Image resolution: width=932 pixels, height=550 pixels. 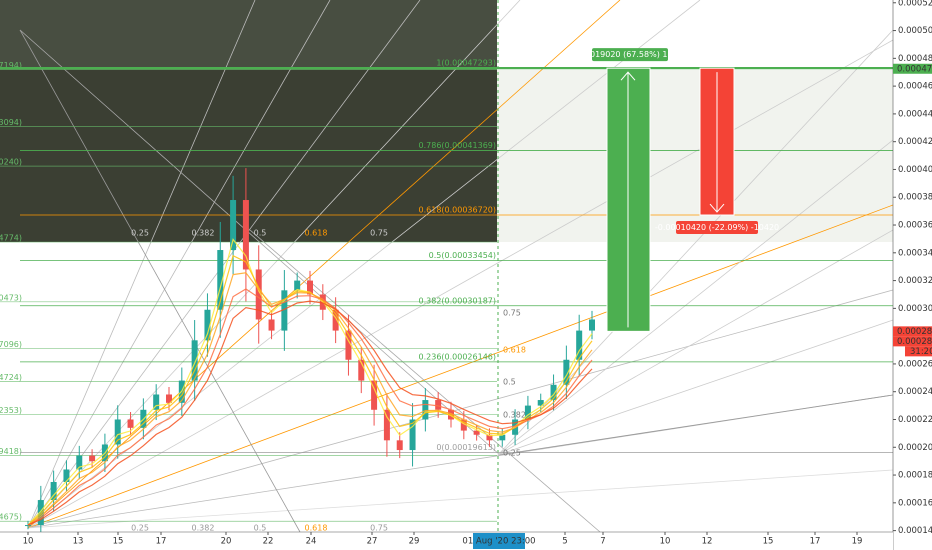 What do you see at coordinates (11, 377) in the screenshot?
I see `level-label: (0.00024724)` at bounding box center [11, 377].